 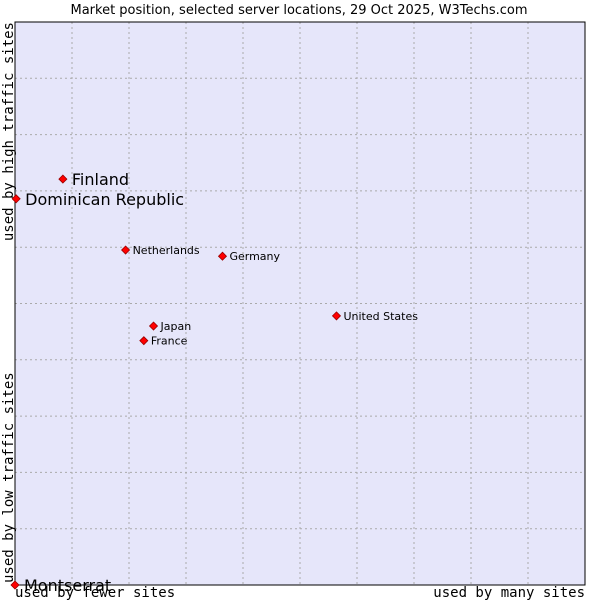 What do you see at coordinates (153, 326) in the screenshot?
I see `data-point-japan` at bounding box center [153, 326].